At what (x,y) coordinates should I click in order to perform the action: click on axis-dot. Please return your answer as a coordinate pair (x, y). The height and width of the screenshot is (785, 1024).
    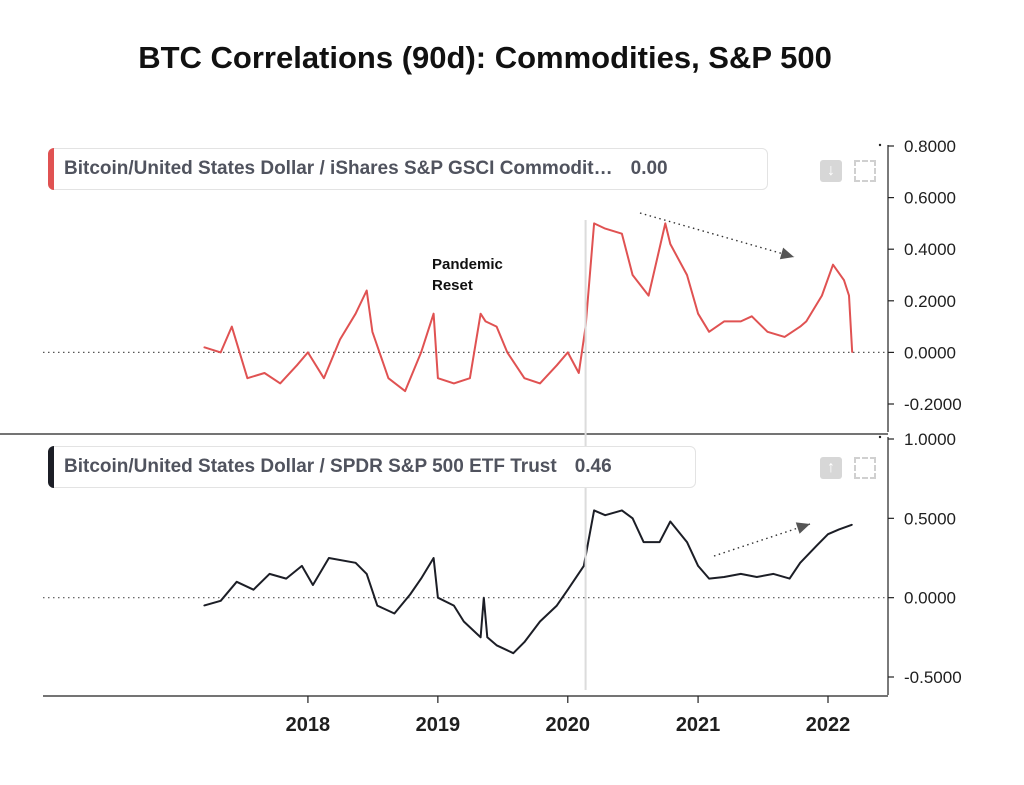
    Looking at the image, I should click on (880, 145).